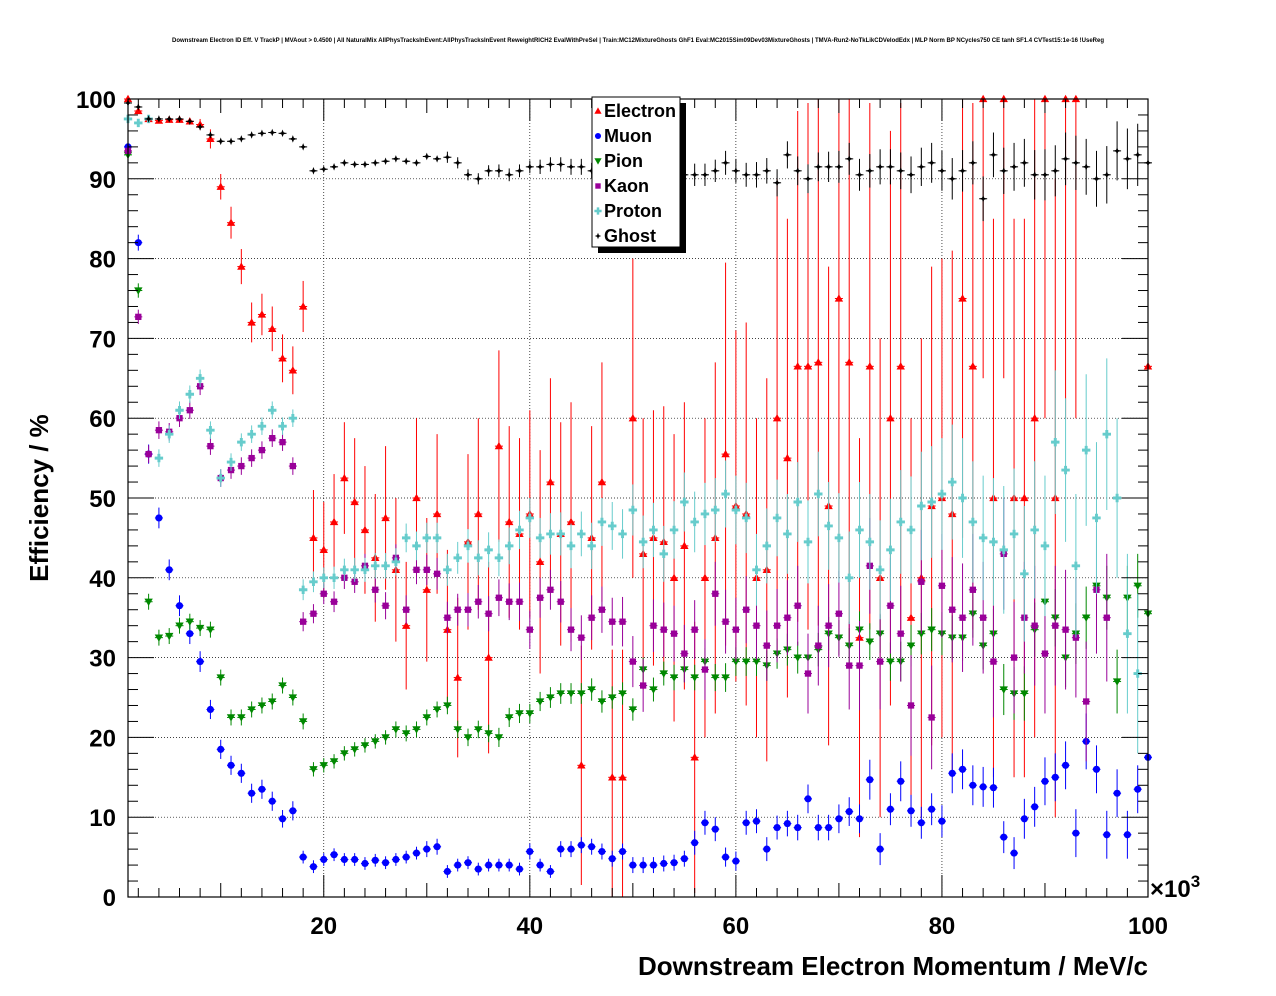 The height and width of the screenshot is (996, 1276). I want to click on y-tick-label: 100, so click(96, 100).